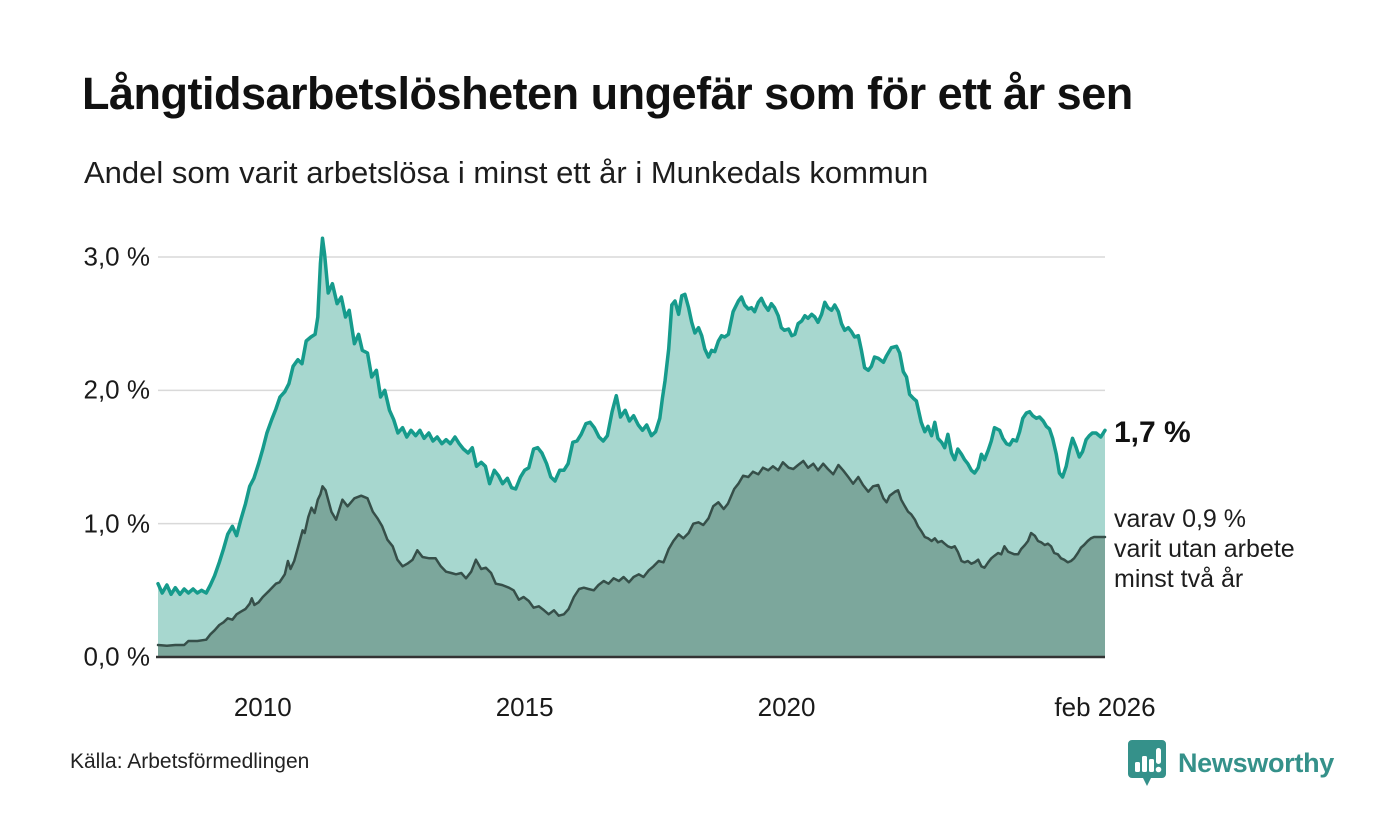  What do you see at coordinates (117, 389) in the screenshot?
I see `y-tick-label: 2,0 %` at bounding box center [117, 389].